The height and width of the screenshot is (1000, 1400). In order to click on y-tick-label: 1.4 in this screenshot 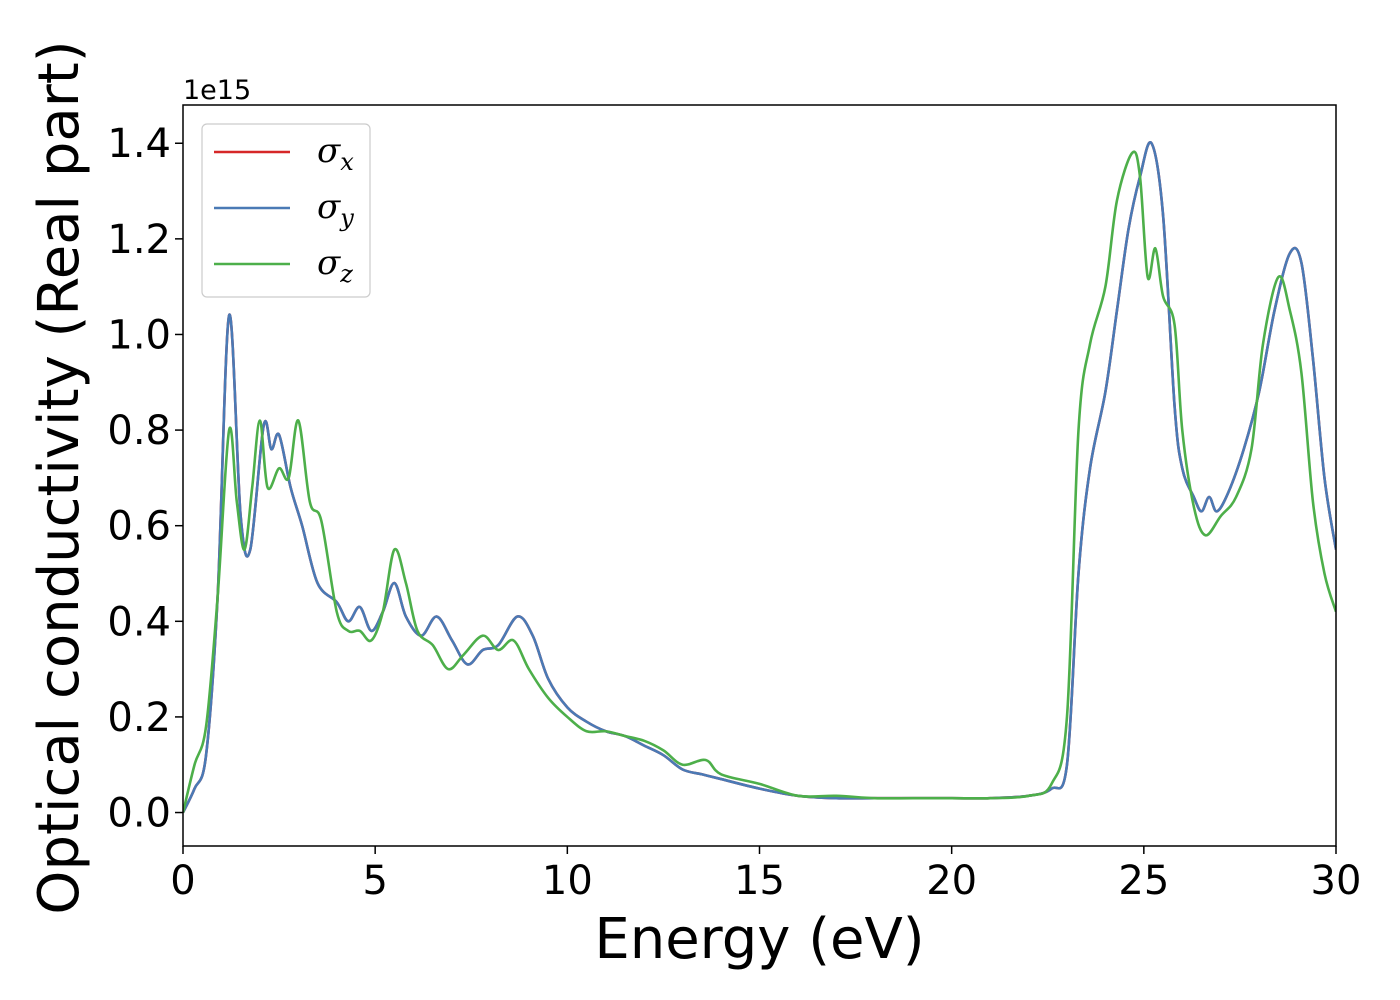, I will do `click(139, 144)`.